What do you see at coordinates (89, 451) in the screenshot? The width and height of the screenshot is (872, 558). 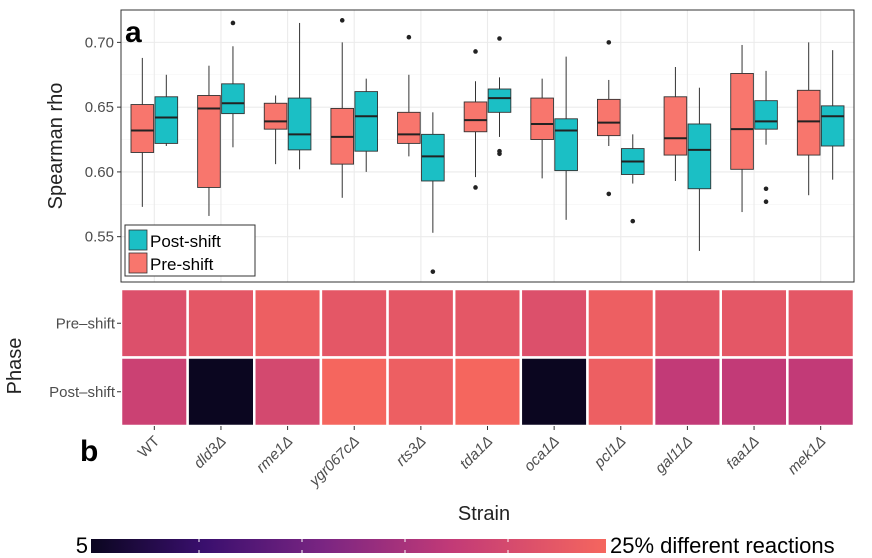 I see `panel-label-b: b` at bounding box center [89, 451].